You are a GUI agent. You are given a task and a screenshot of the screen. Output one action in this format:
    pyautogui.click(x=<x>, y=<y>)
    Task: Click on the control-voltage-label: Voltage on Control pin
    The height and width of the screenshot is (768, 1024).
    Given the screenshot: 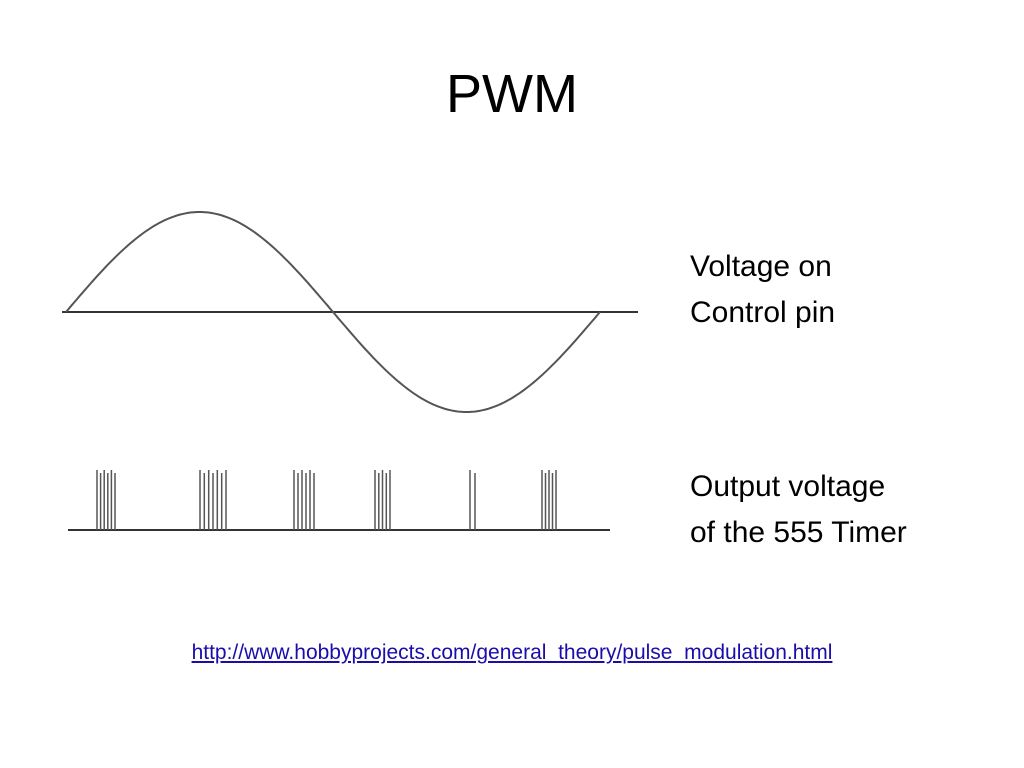 What is the action you would take?
    pyautogui.click(x=762, y=290)
    